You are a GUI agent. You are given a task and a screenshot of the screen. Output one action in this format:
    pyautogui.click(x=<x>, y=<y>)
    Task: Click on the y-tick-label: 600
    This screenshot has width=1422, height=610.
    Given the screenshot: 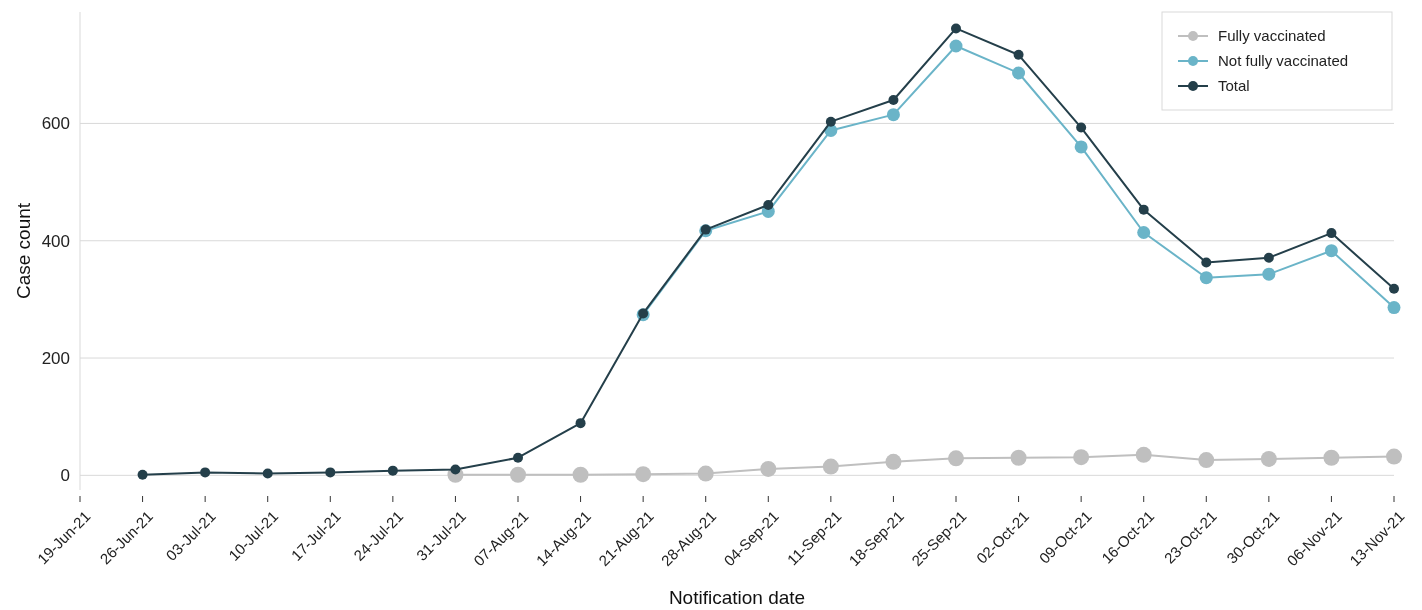 What is the action you would take?
    pyautogui.click(x=55, y=124)
    